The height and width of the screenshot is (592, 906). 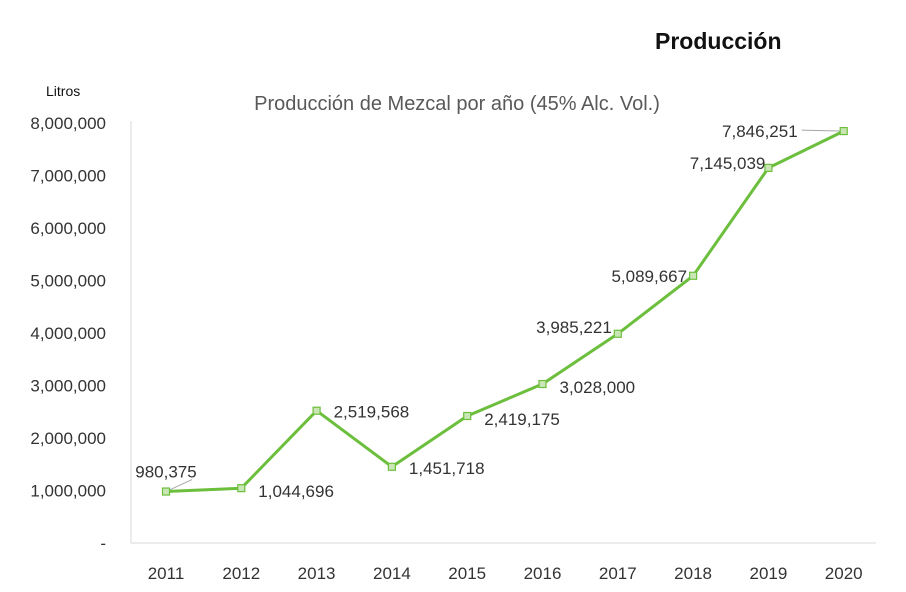 I want to click on x-tick-label: 2019, so click(x=768, y=573).